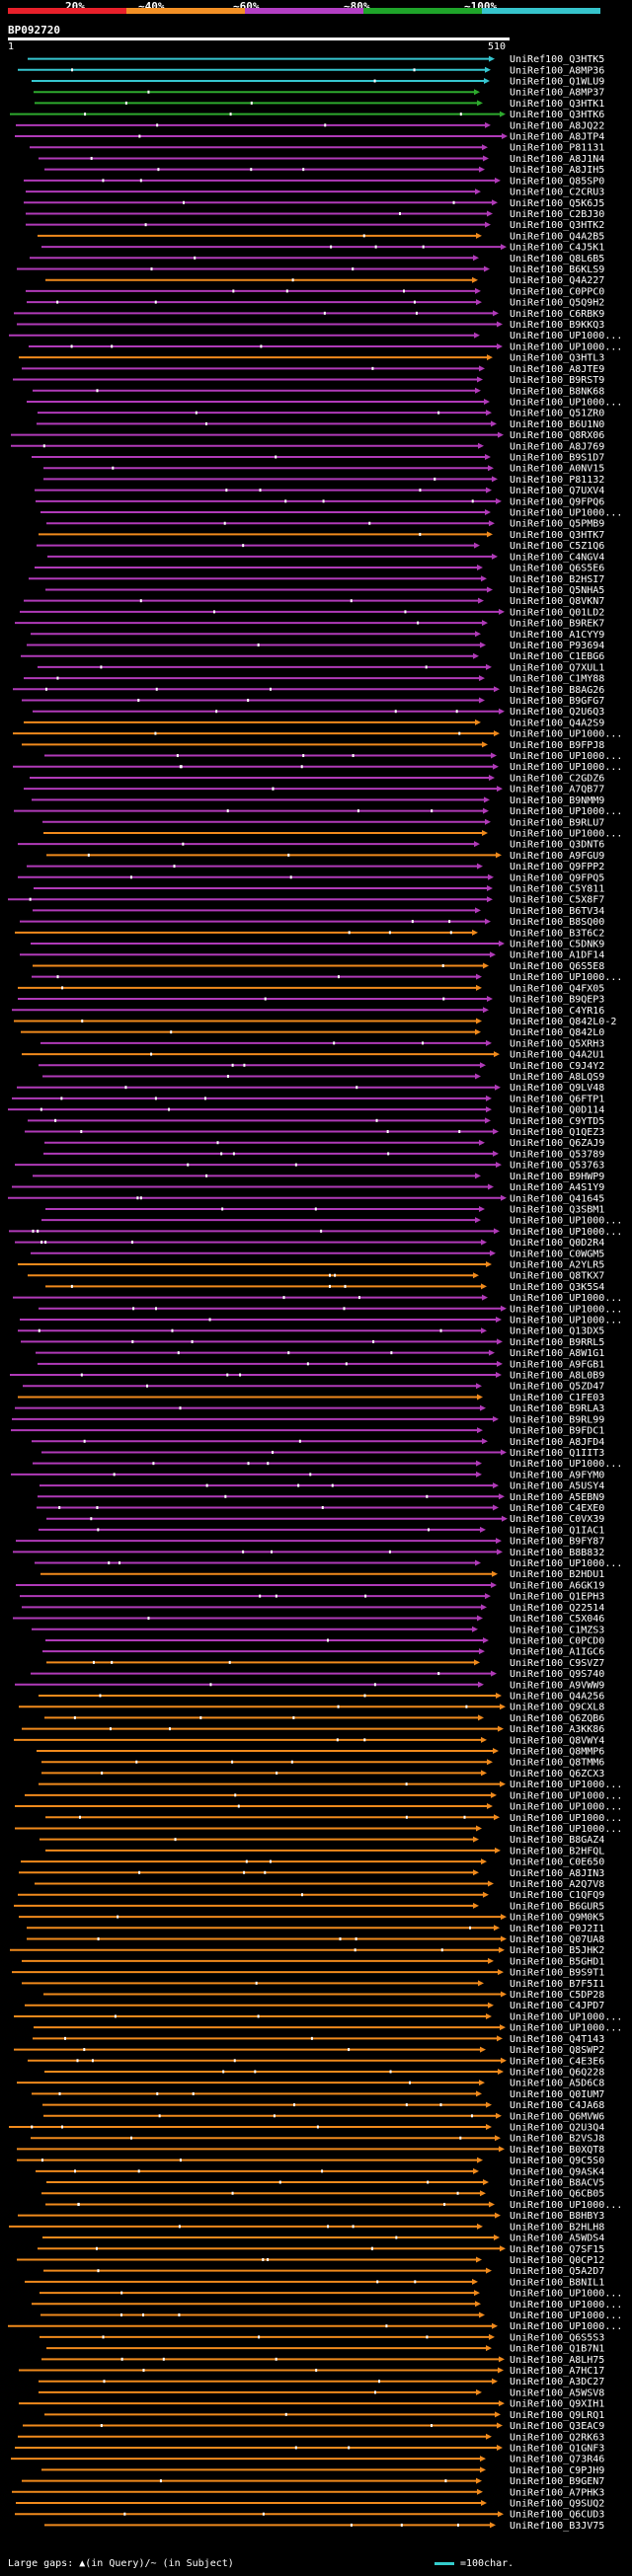  What do you see at coordinates (557, 359) in the screenshot?
I see `hit-label: UniRef100_Q3HTL3` at bounding box center [557, 359].